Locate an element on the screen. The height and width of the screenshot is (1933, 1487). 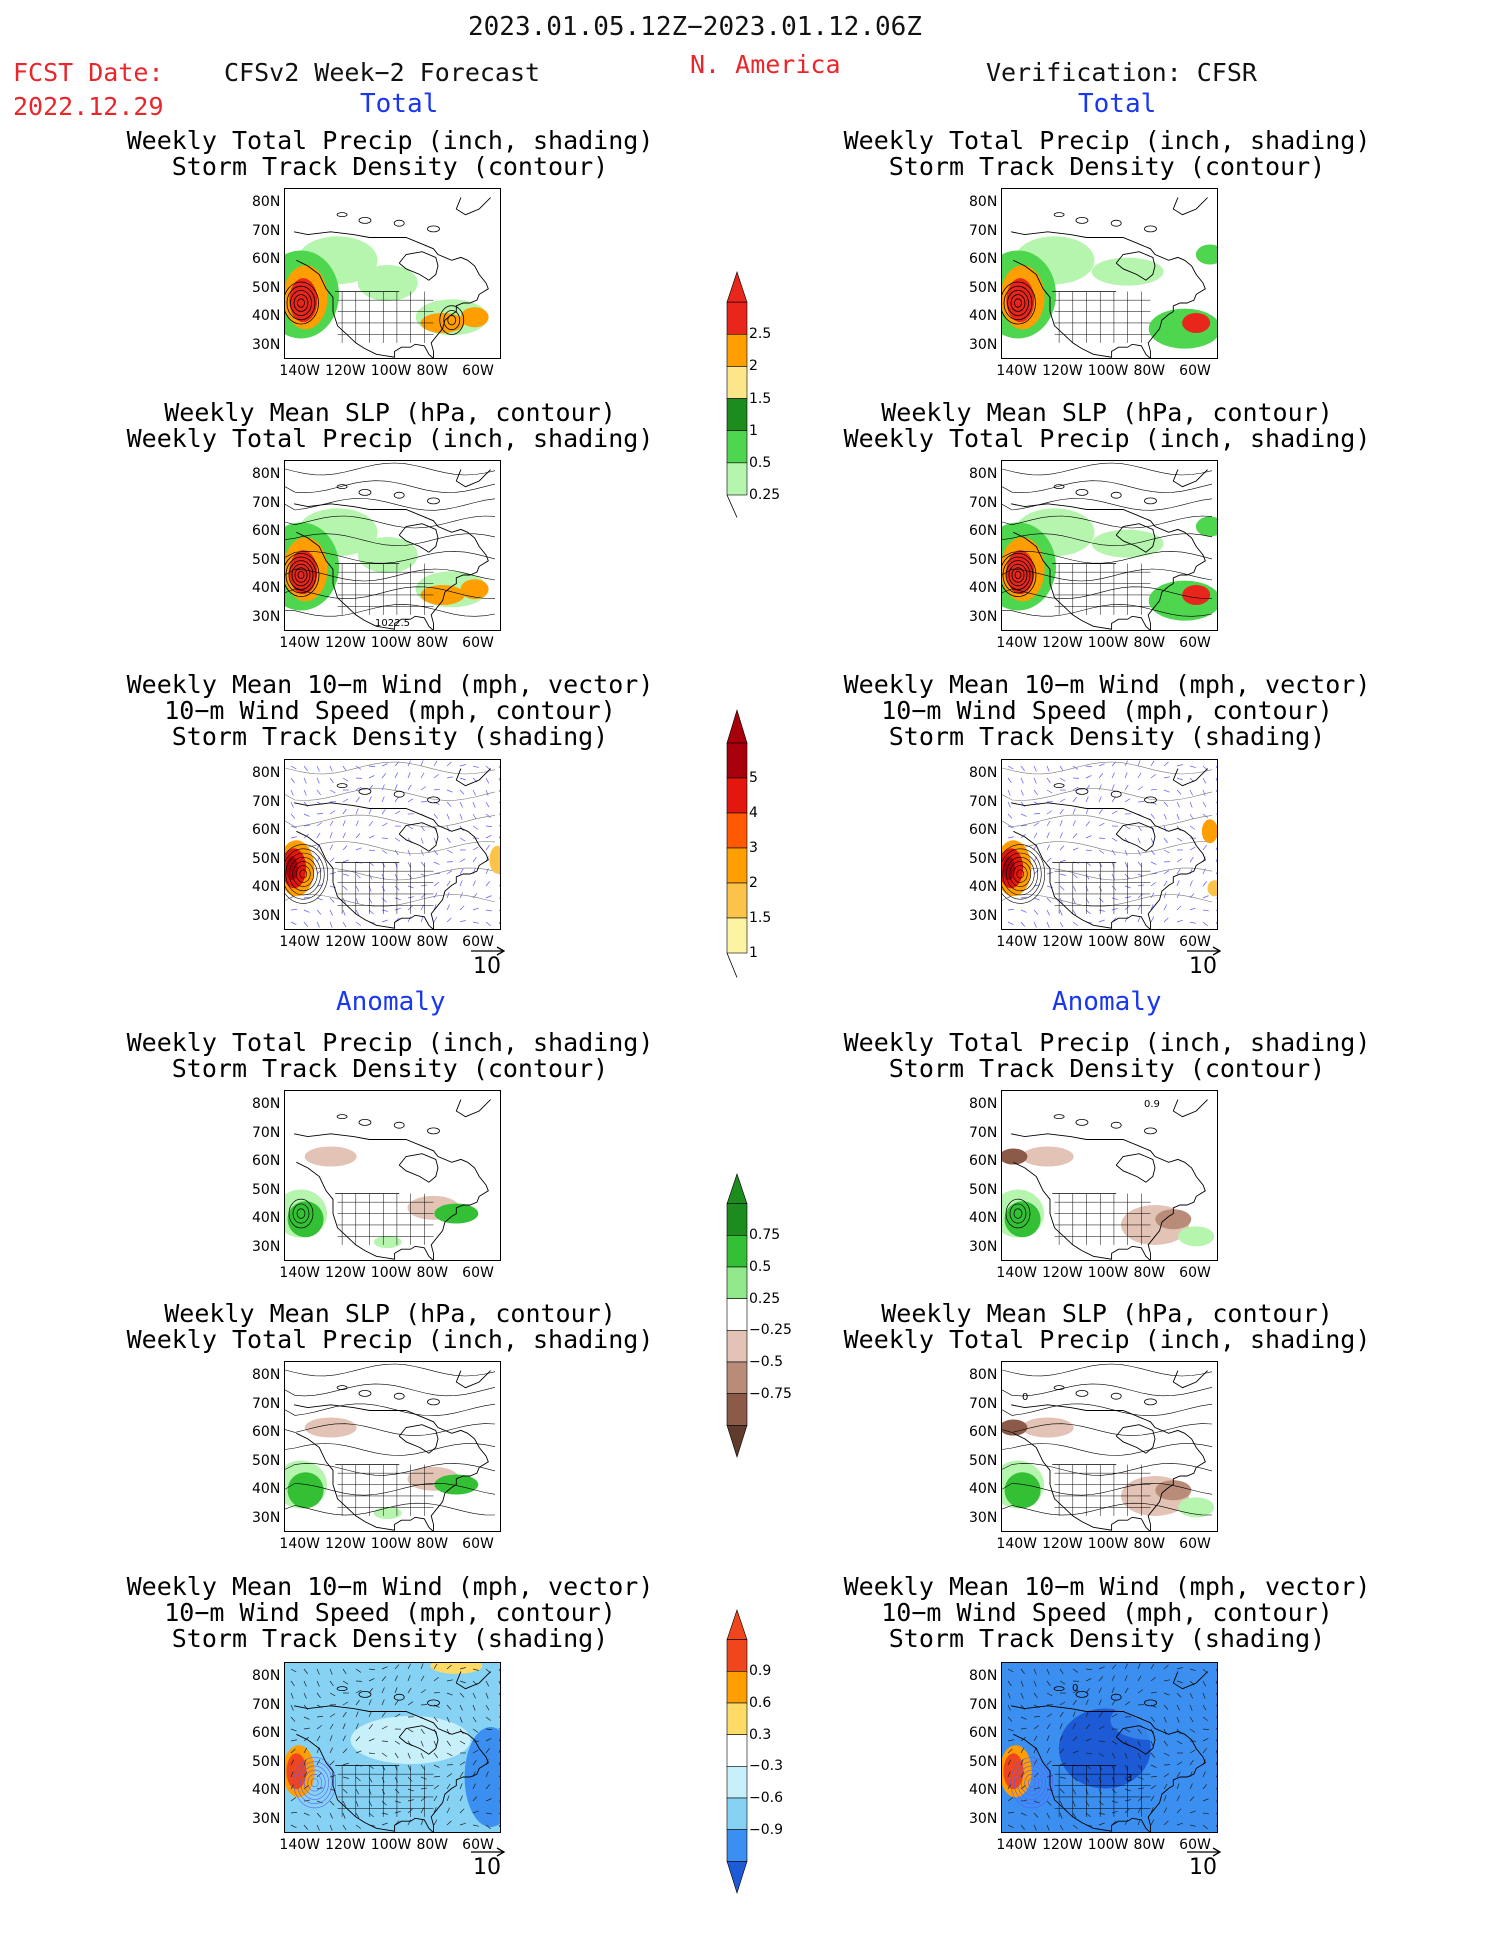
date-range: 2023.01.05.12Z−2023.01.12.06Z is located at coordinates (695, 27).